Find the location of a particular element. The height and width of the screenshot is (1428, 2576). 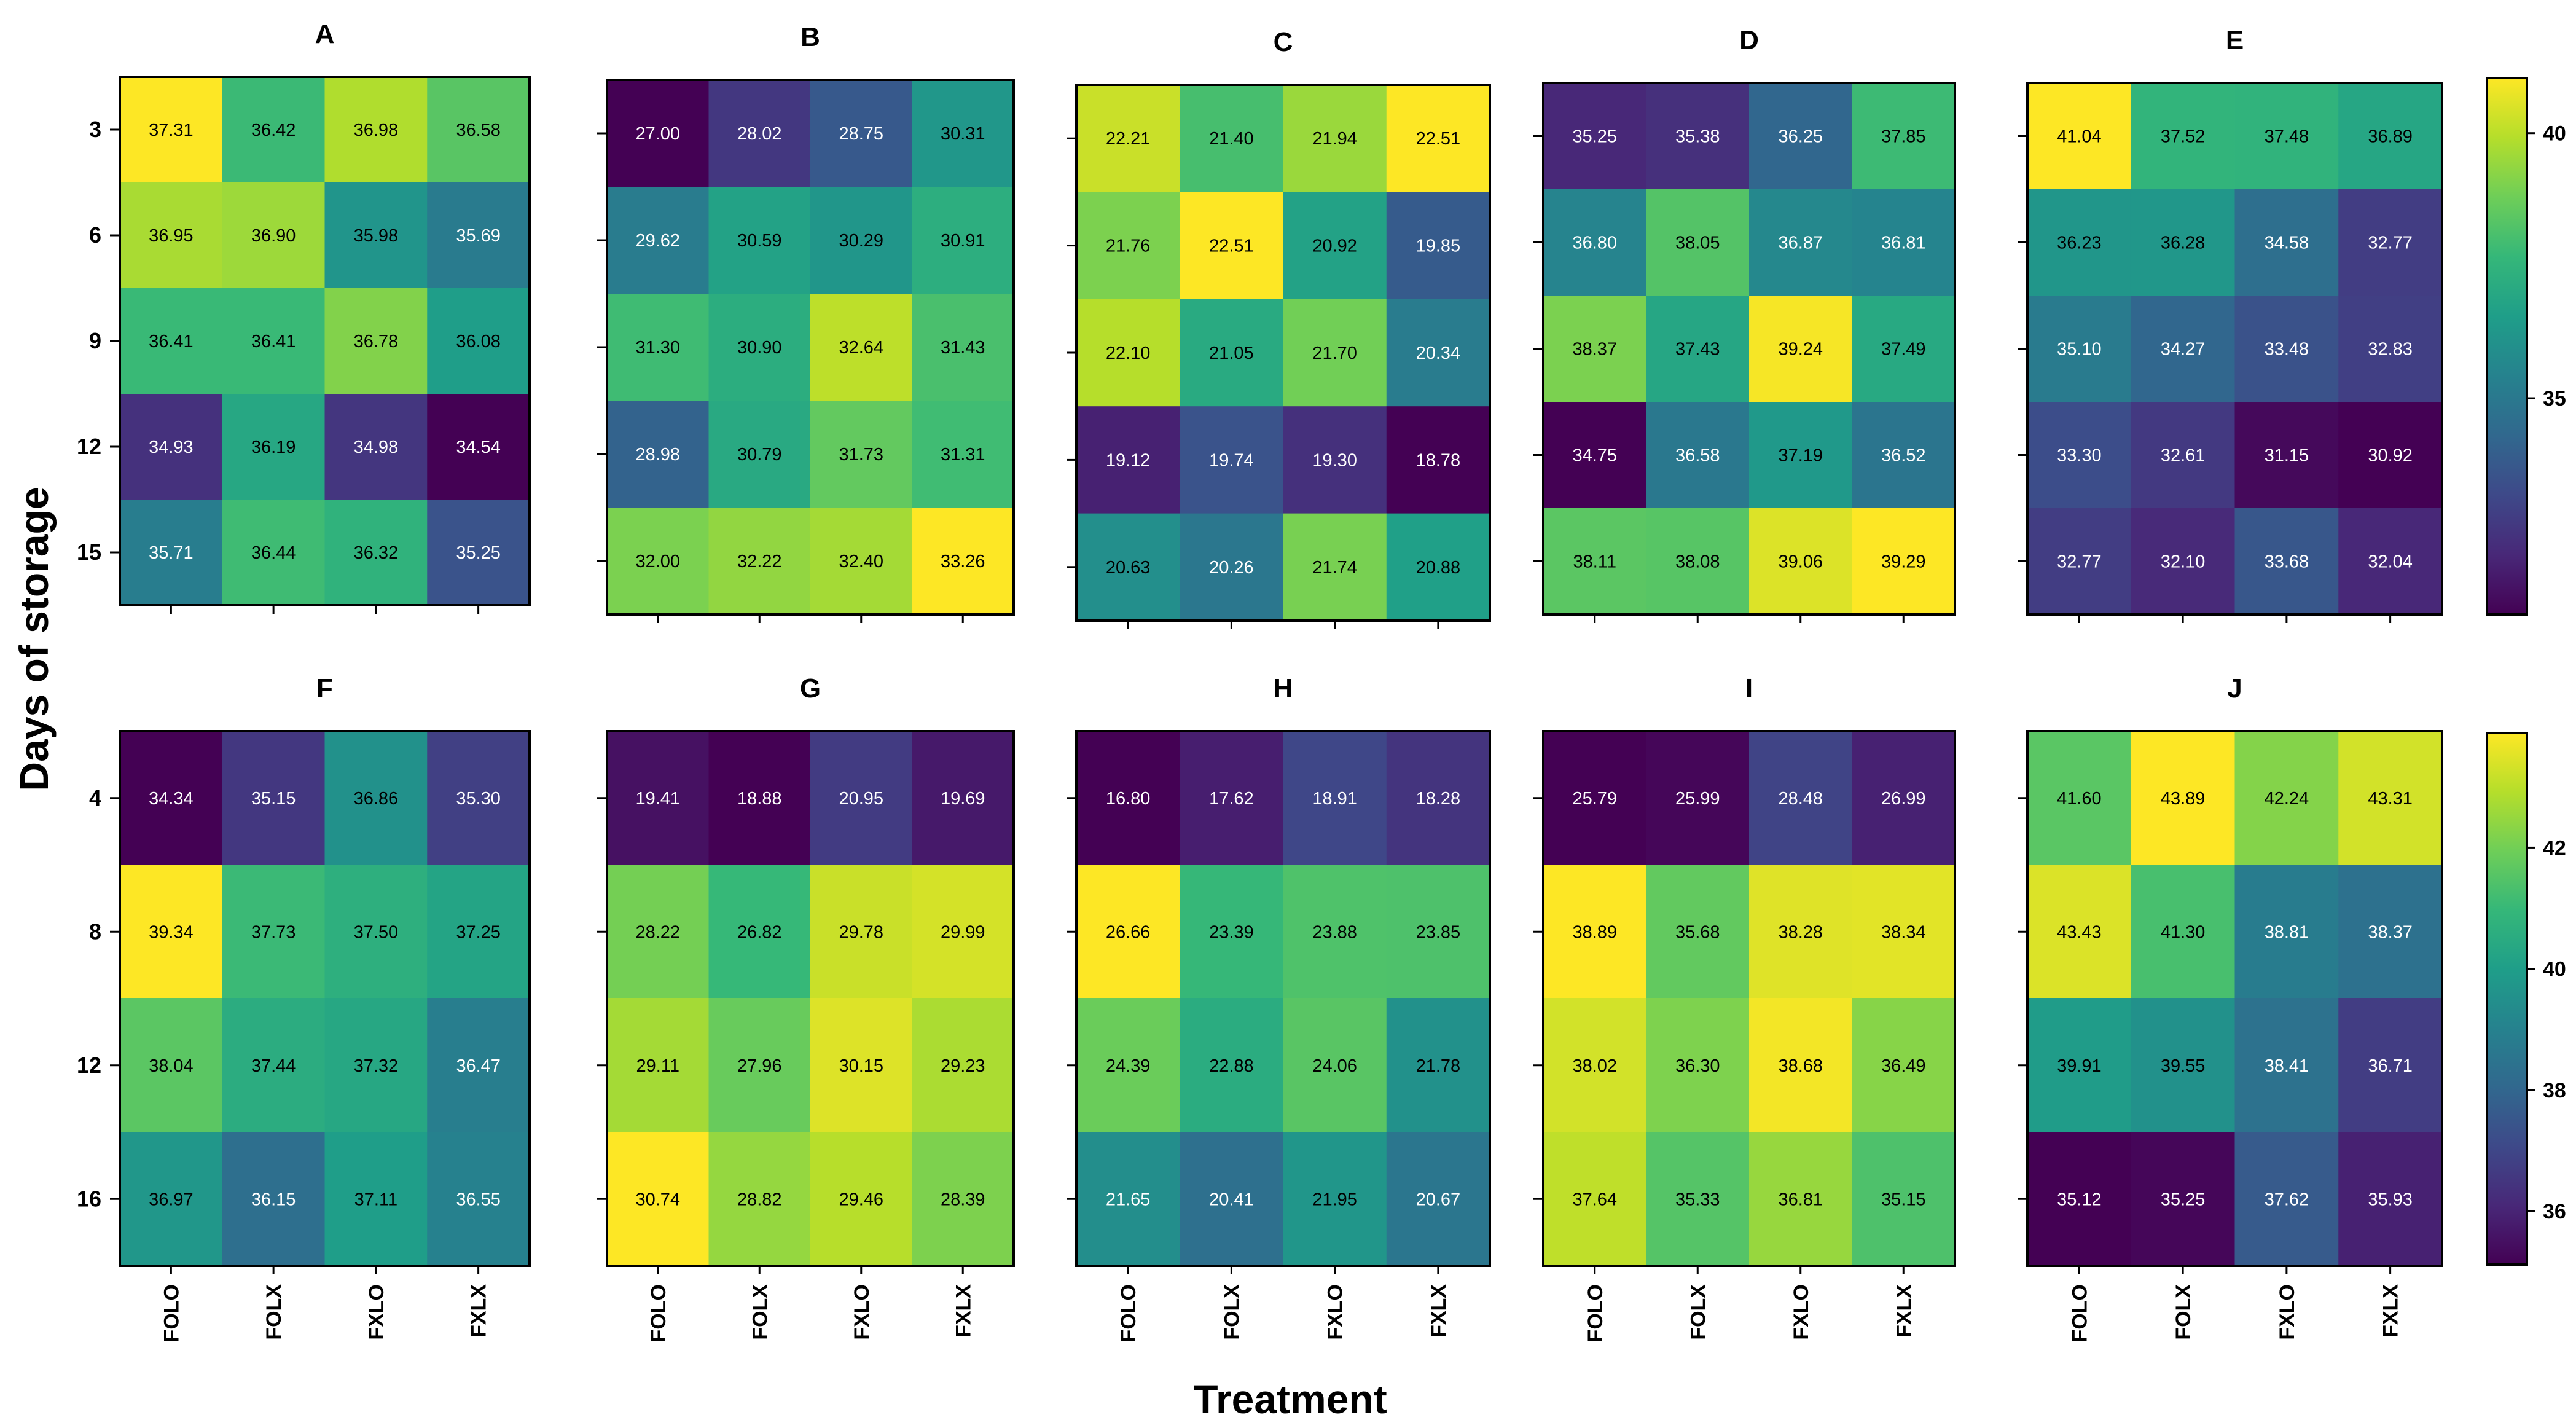

cell-value-label: 41.30 is located at coordinates (2183, 932).